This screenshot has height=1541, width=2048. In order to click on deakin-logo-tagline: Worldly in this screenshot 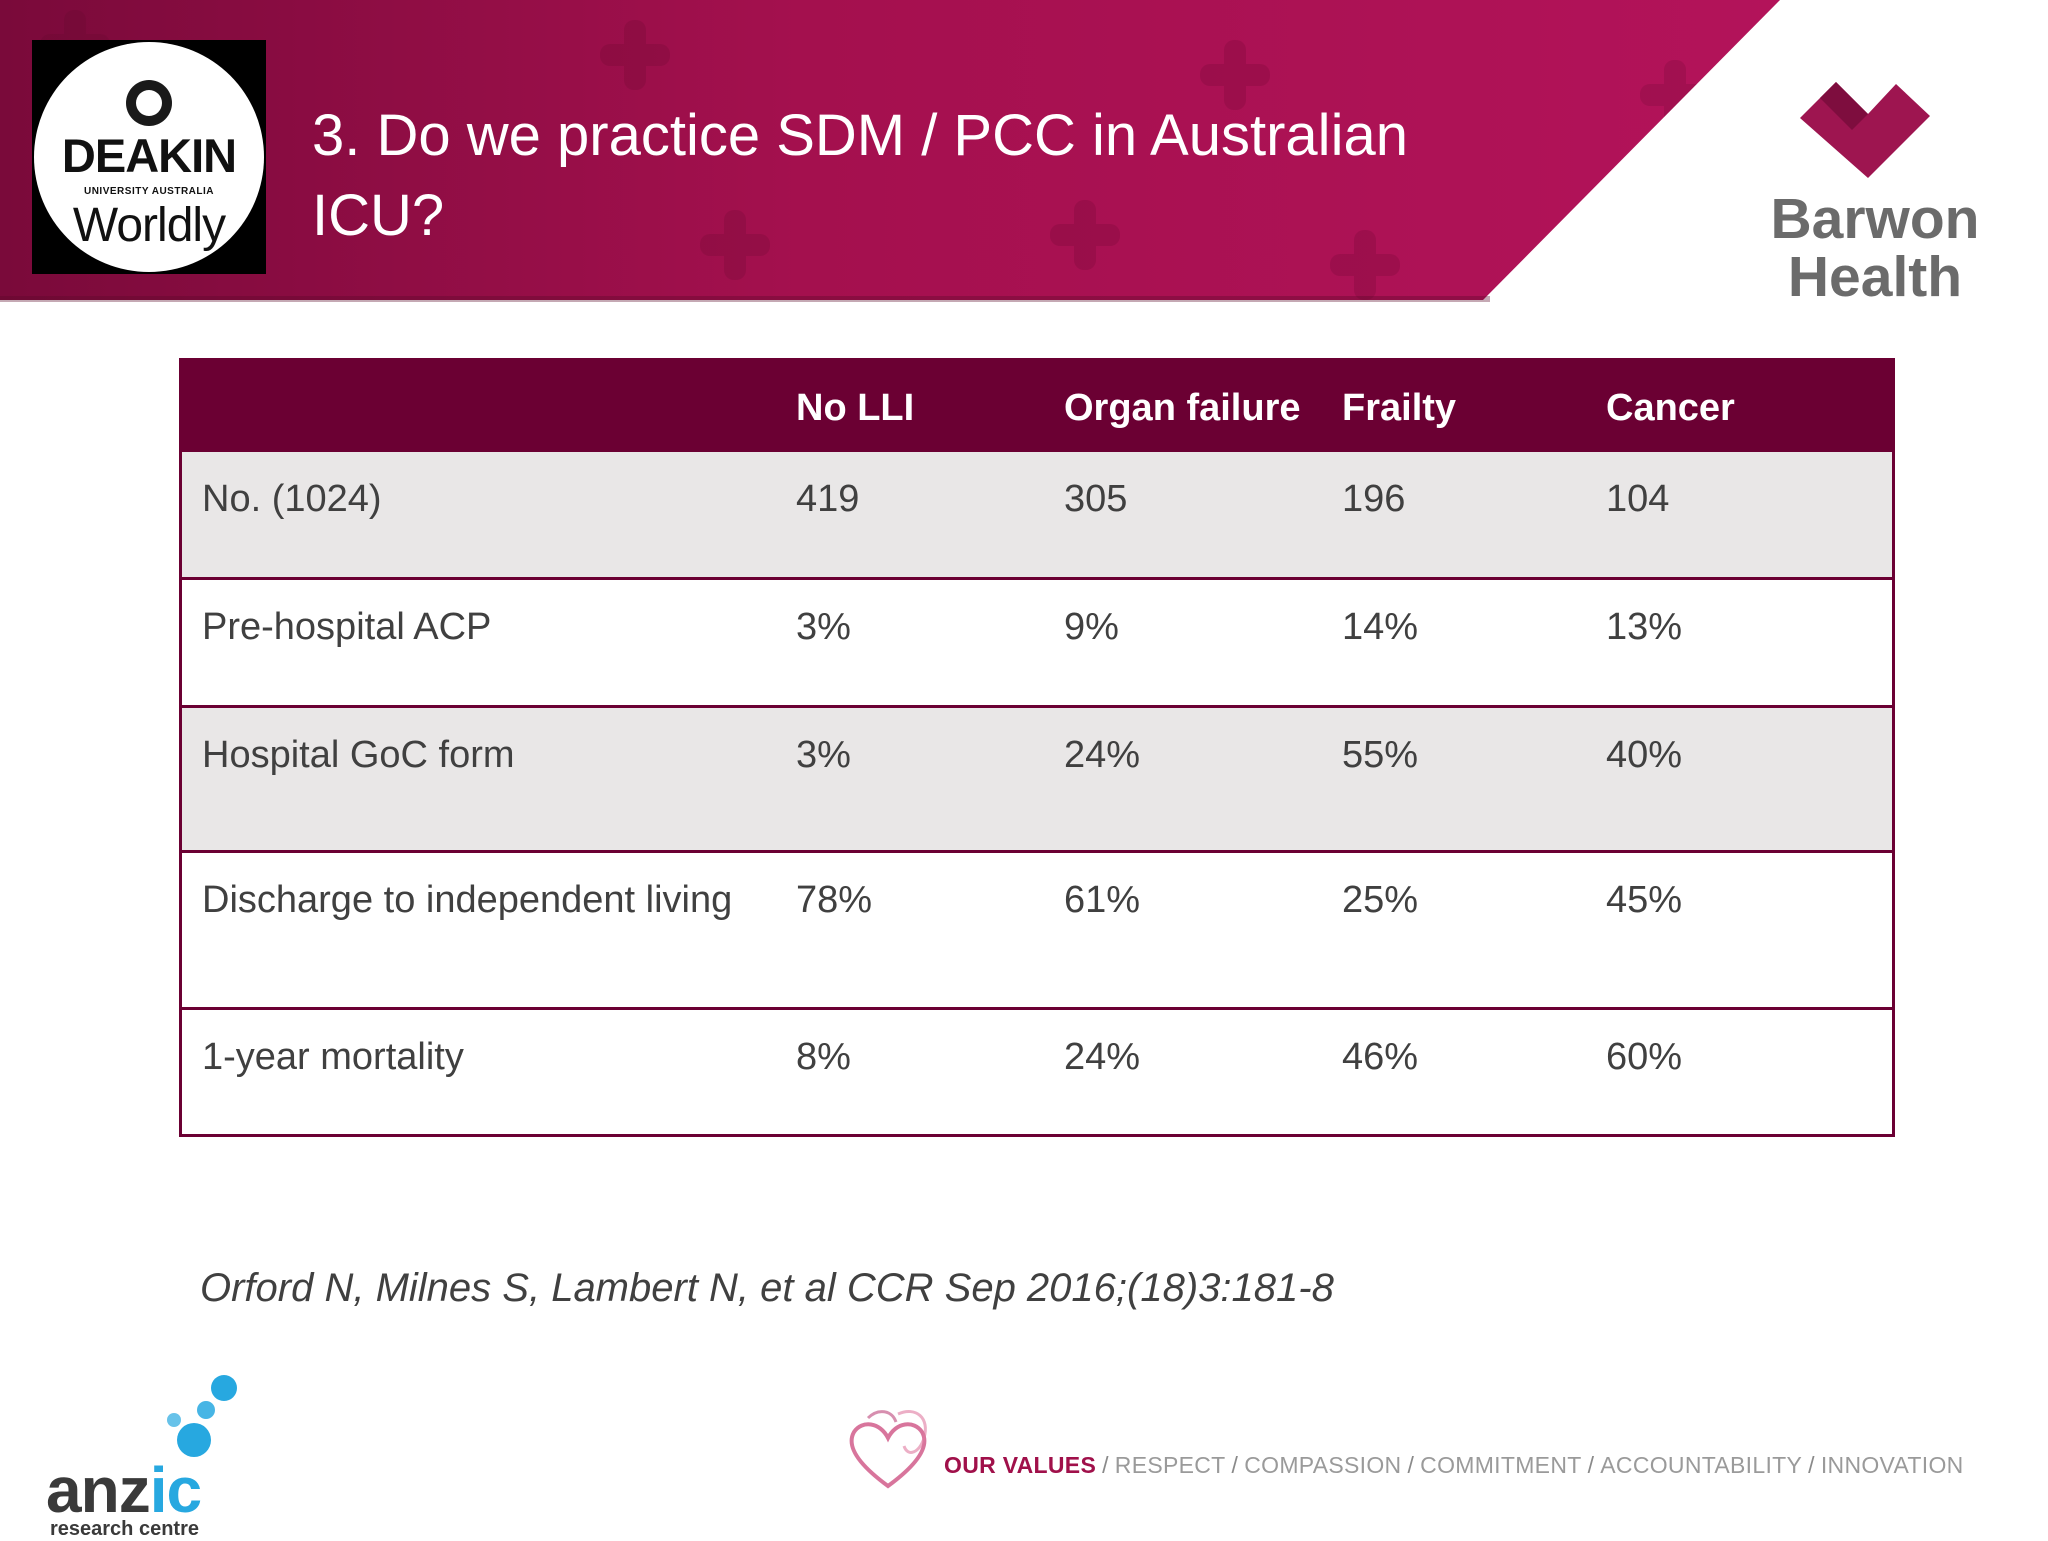, I will do `click(149, 225)`.